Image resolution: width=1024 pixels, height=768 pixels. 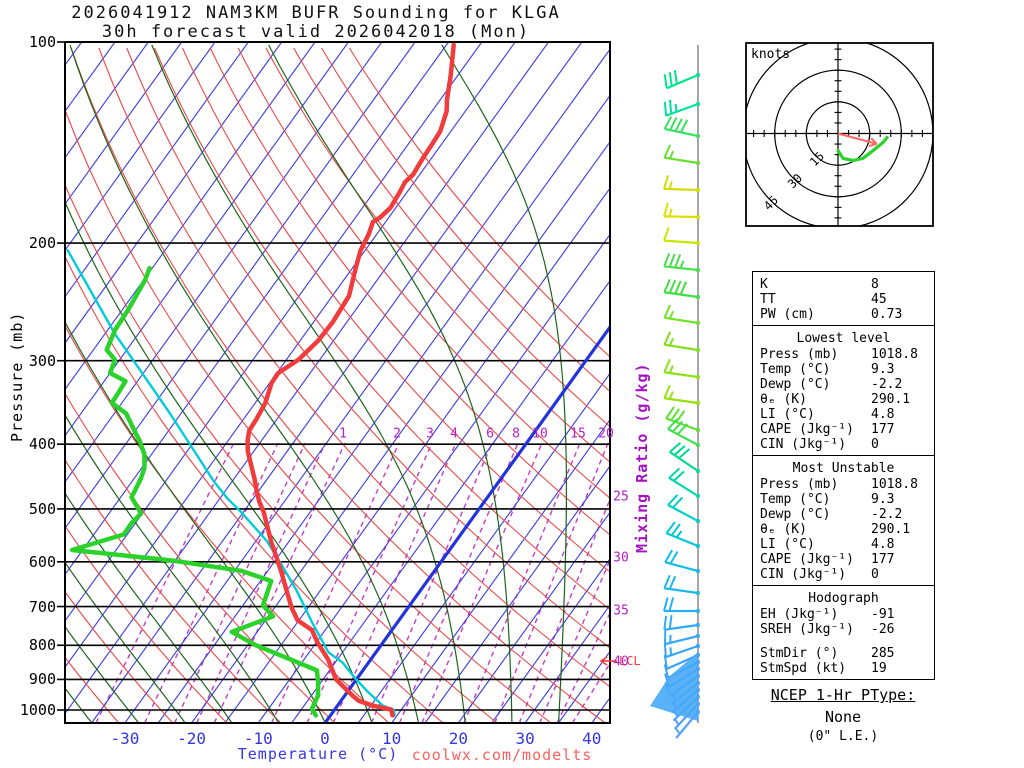 I want to click on index-value: 9.3, so click(x=883, y=499).